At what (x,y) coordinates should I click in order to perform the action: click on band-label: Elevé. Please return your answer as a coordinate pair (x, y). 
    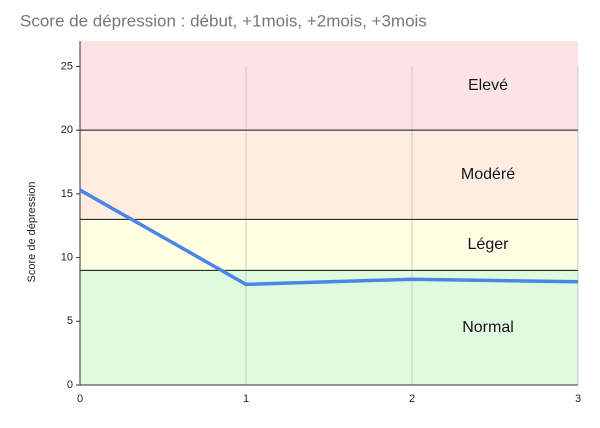
    Looking at the image, I should click on (488, 85).